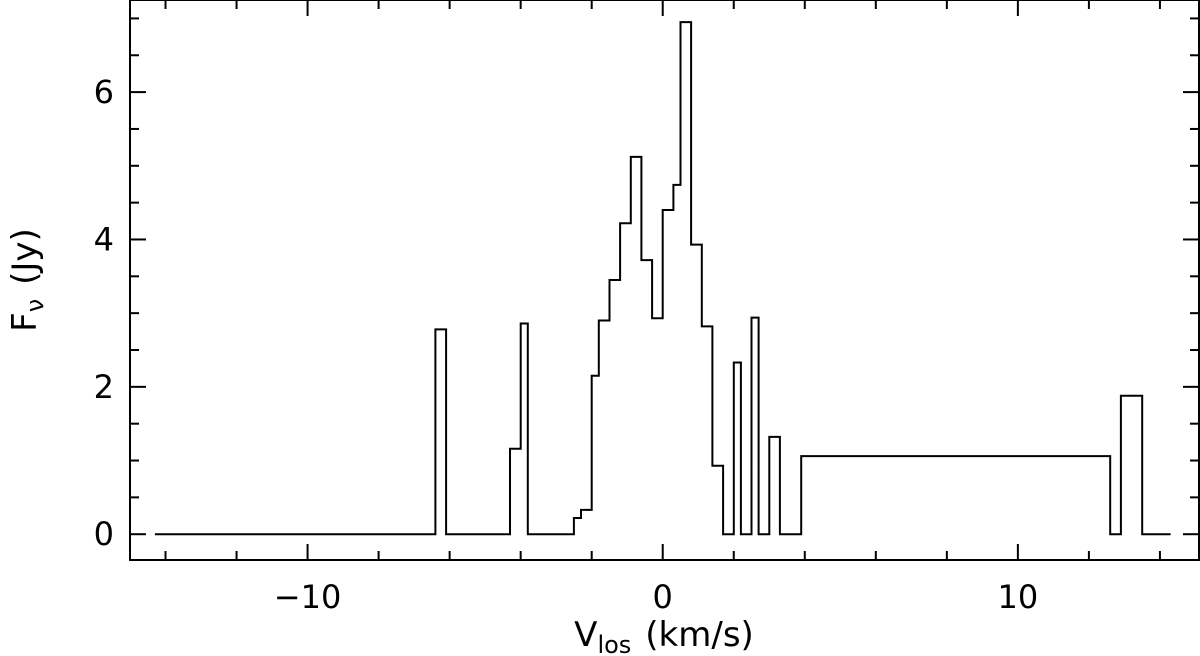 This screenshot has width=1200, height=656. Describe the element at coordinates (104, 387) in the screenshot. I see `y-tick-label: 2` at that location.